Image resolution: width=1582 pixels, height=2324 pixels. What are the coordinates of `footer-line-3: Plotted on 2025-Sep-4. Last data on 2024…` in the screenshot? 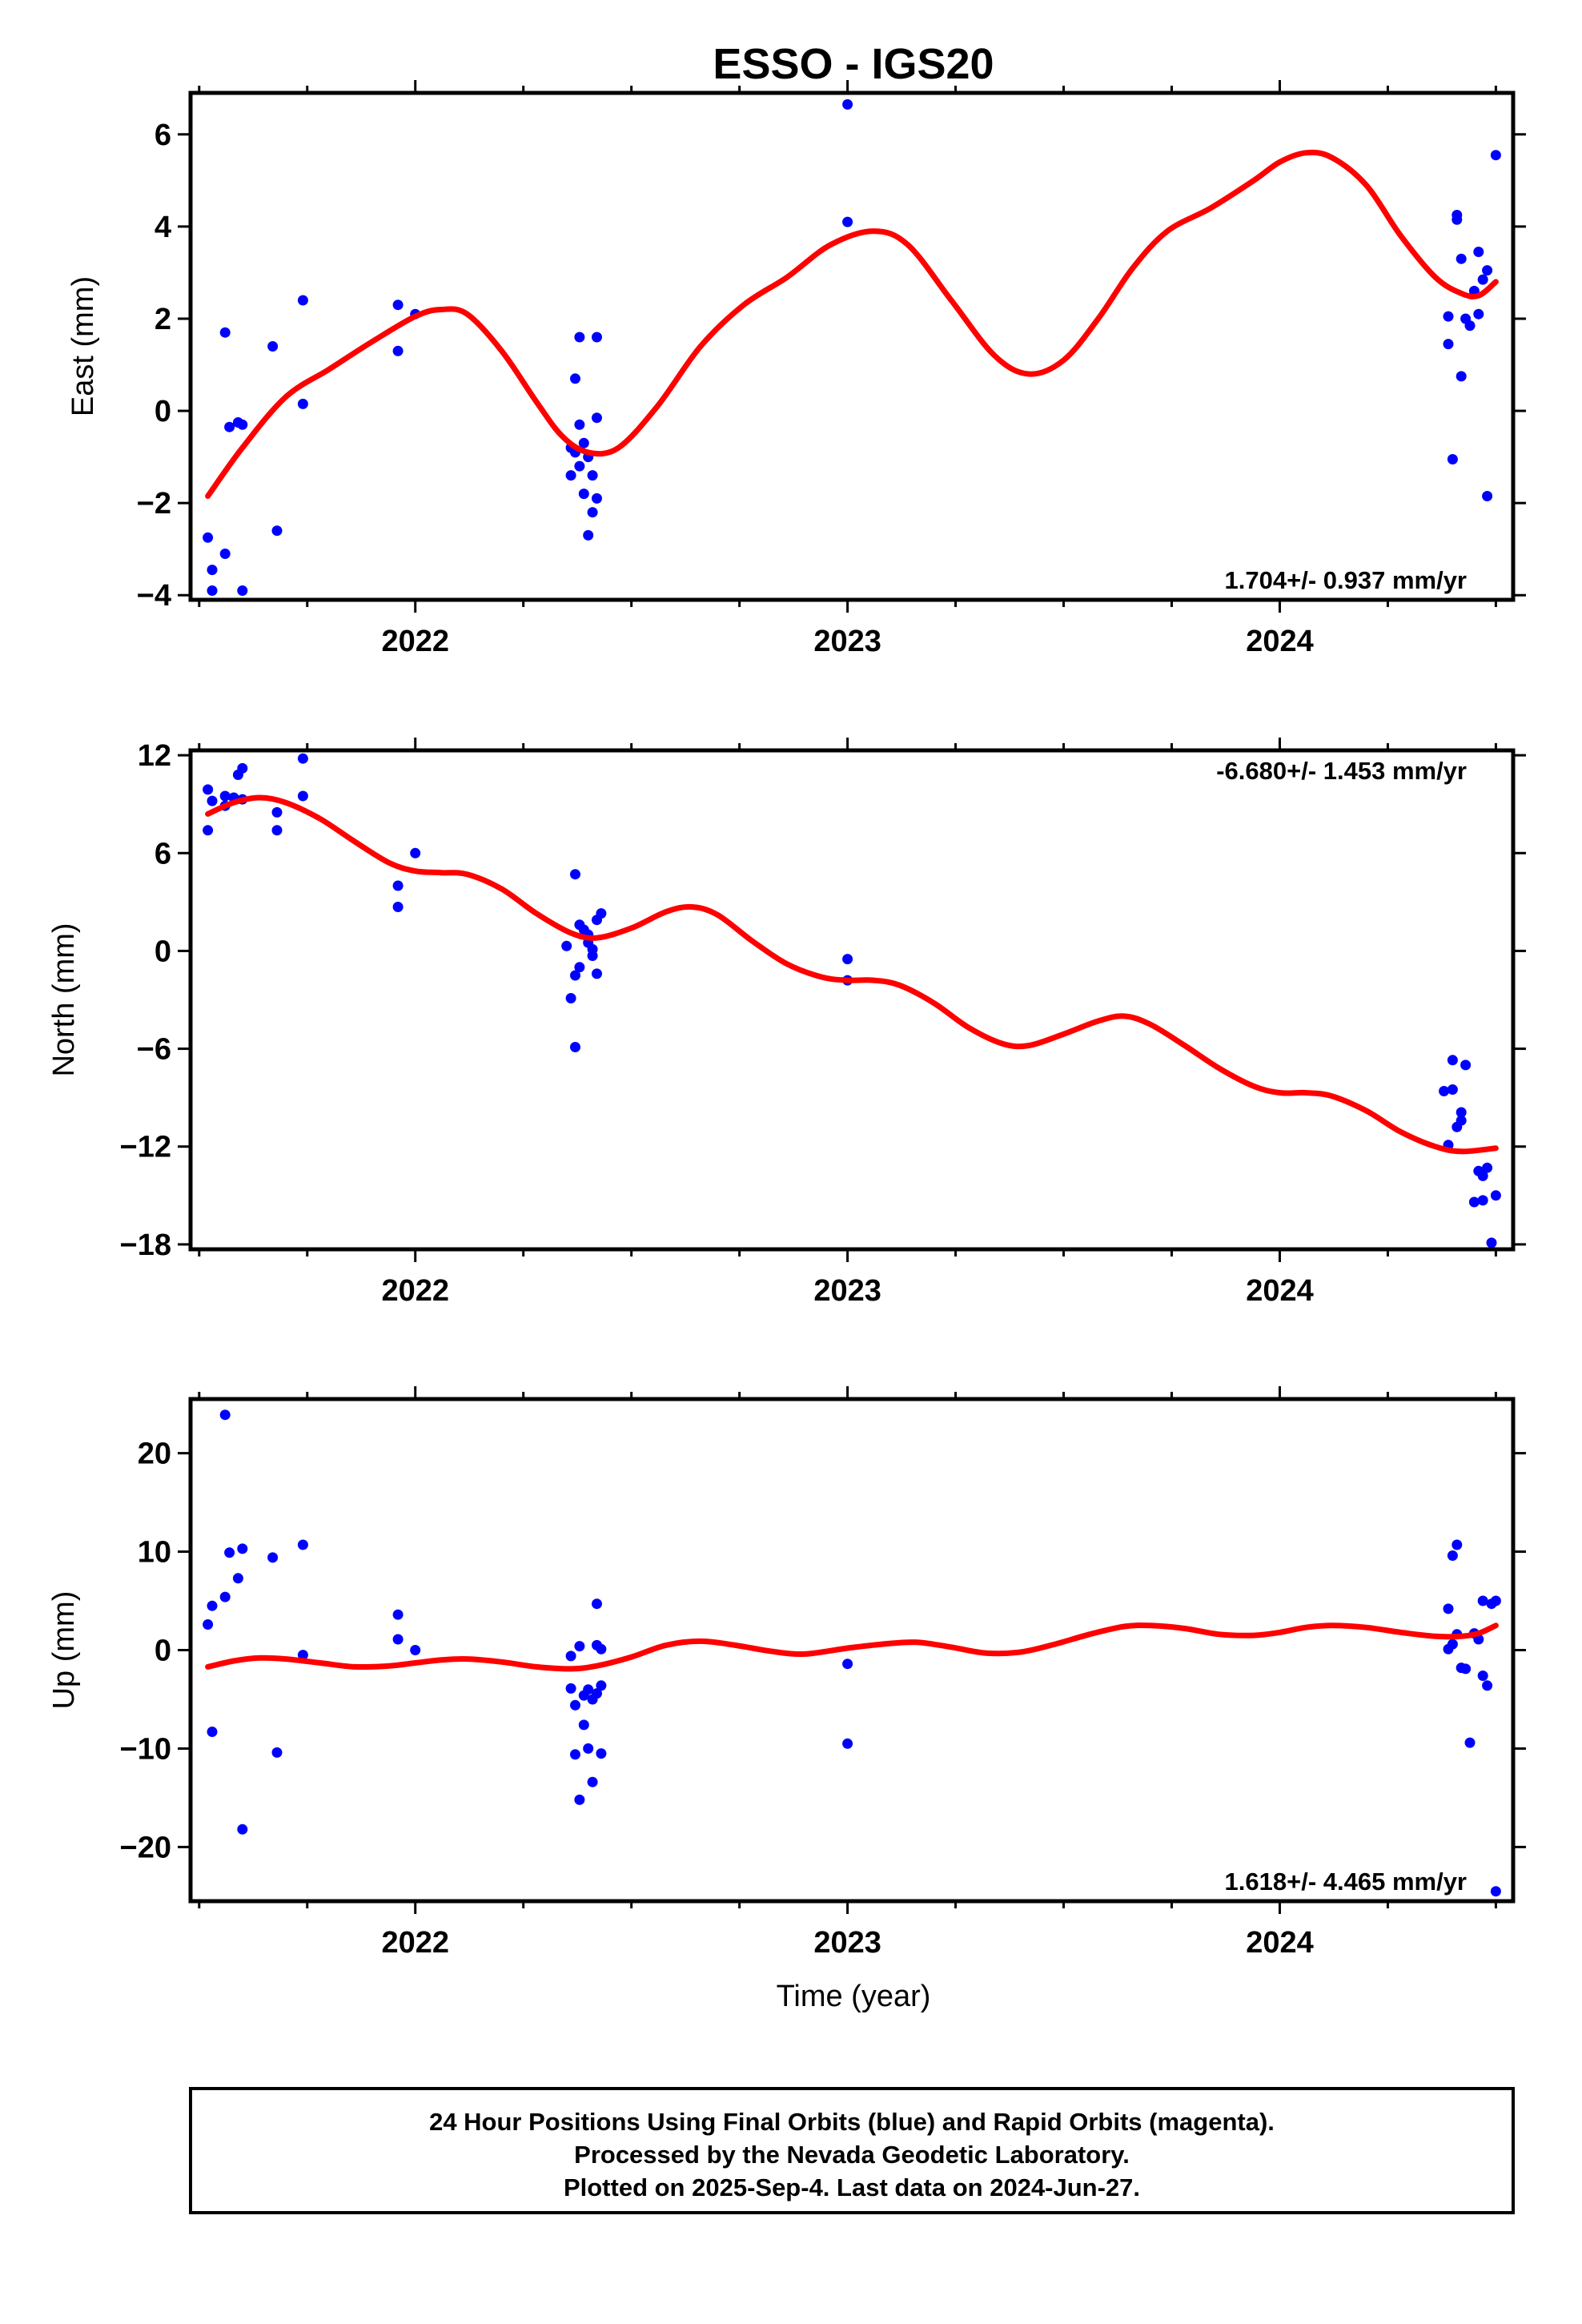 It's located at (852, 2187).